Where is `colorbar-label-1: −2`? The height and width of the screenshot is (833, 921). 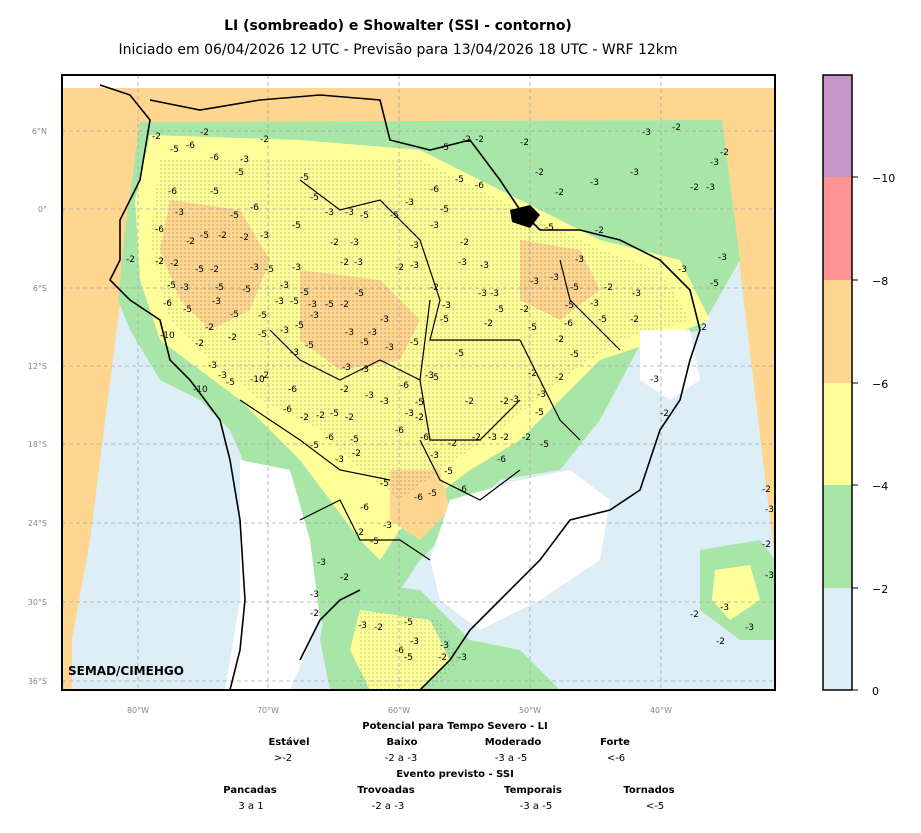 colorbar-label-1: −2 is located at coordinates (880, 589).